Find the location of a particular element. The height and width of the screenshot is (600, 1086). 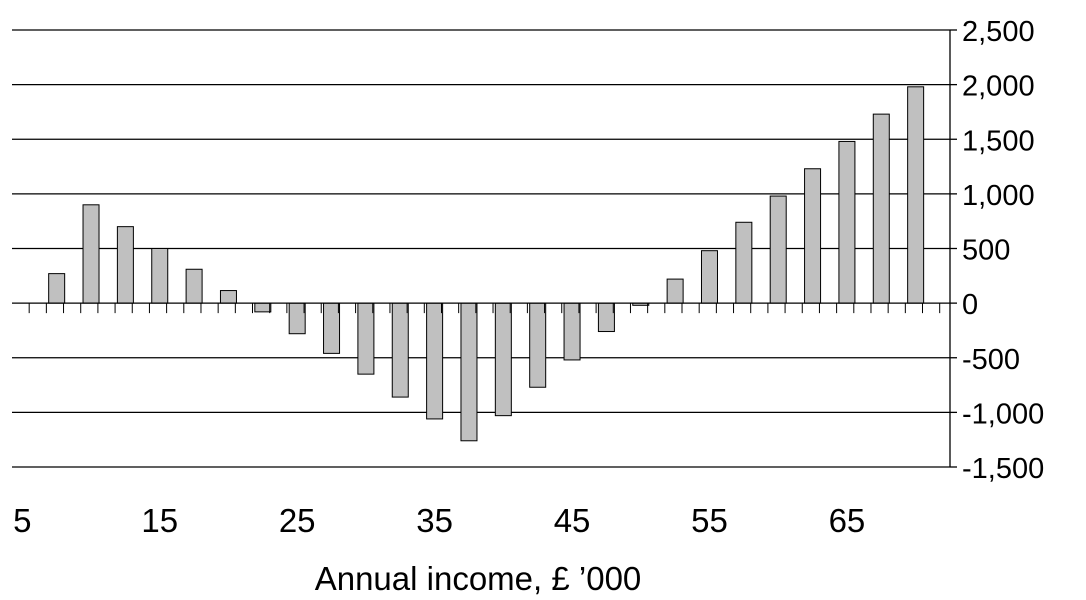

x-axis-label: Annual income, £ ’000 is located at coordinates (478, 578).